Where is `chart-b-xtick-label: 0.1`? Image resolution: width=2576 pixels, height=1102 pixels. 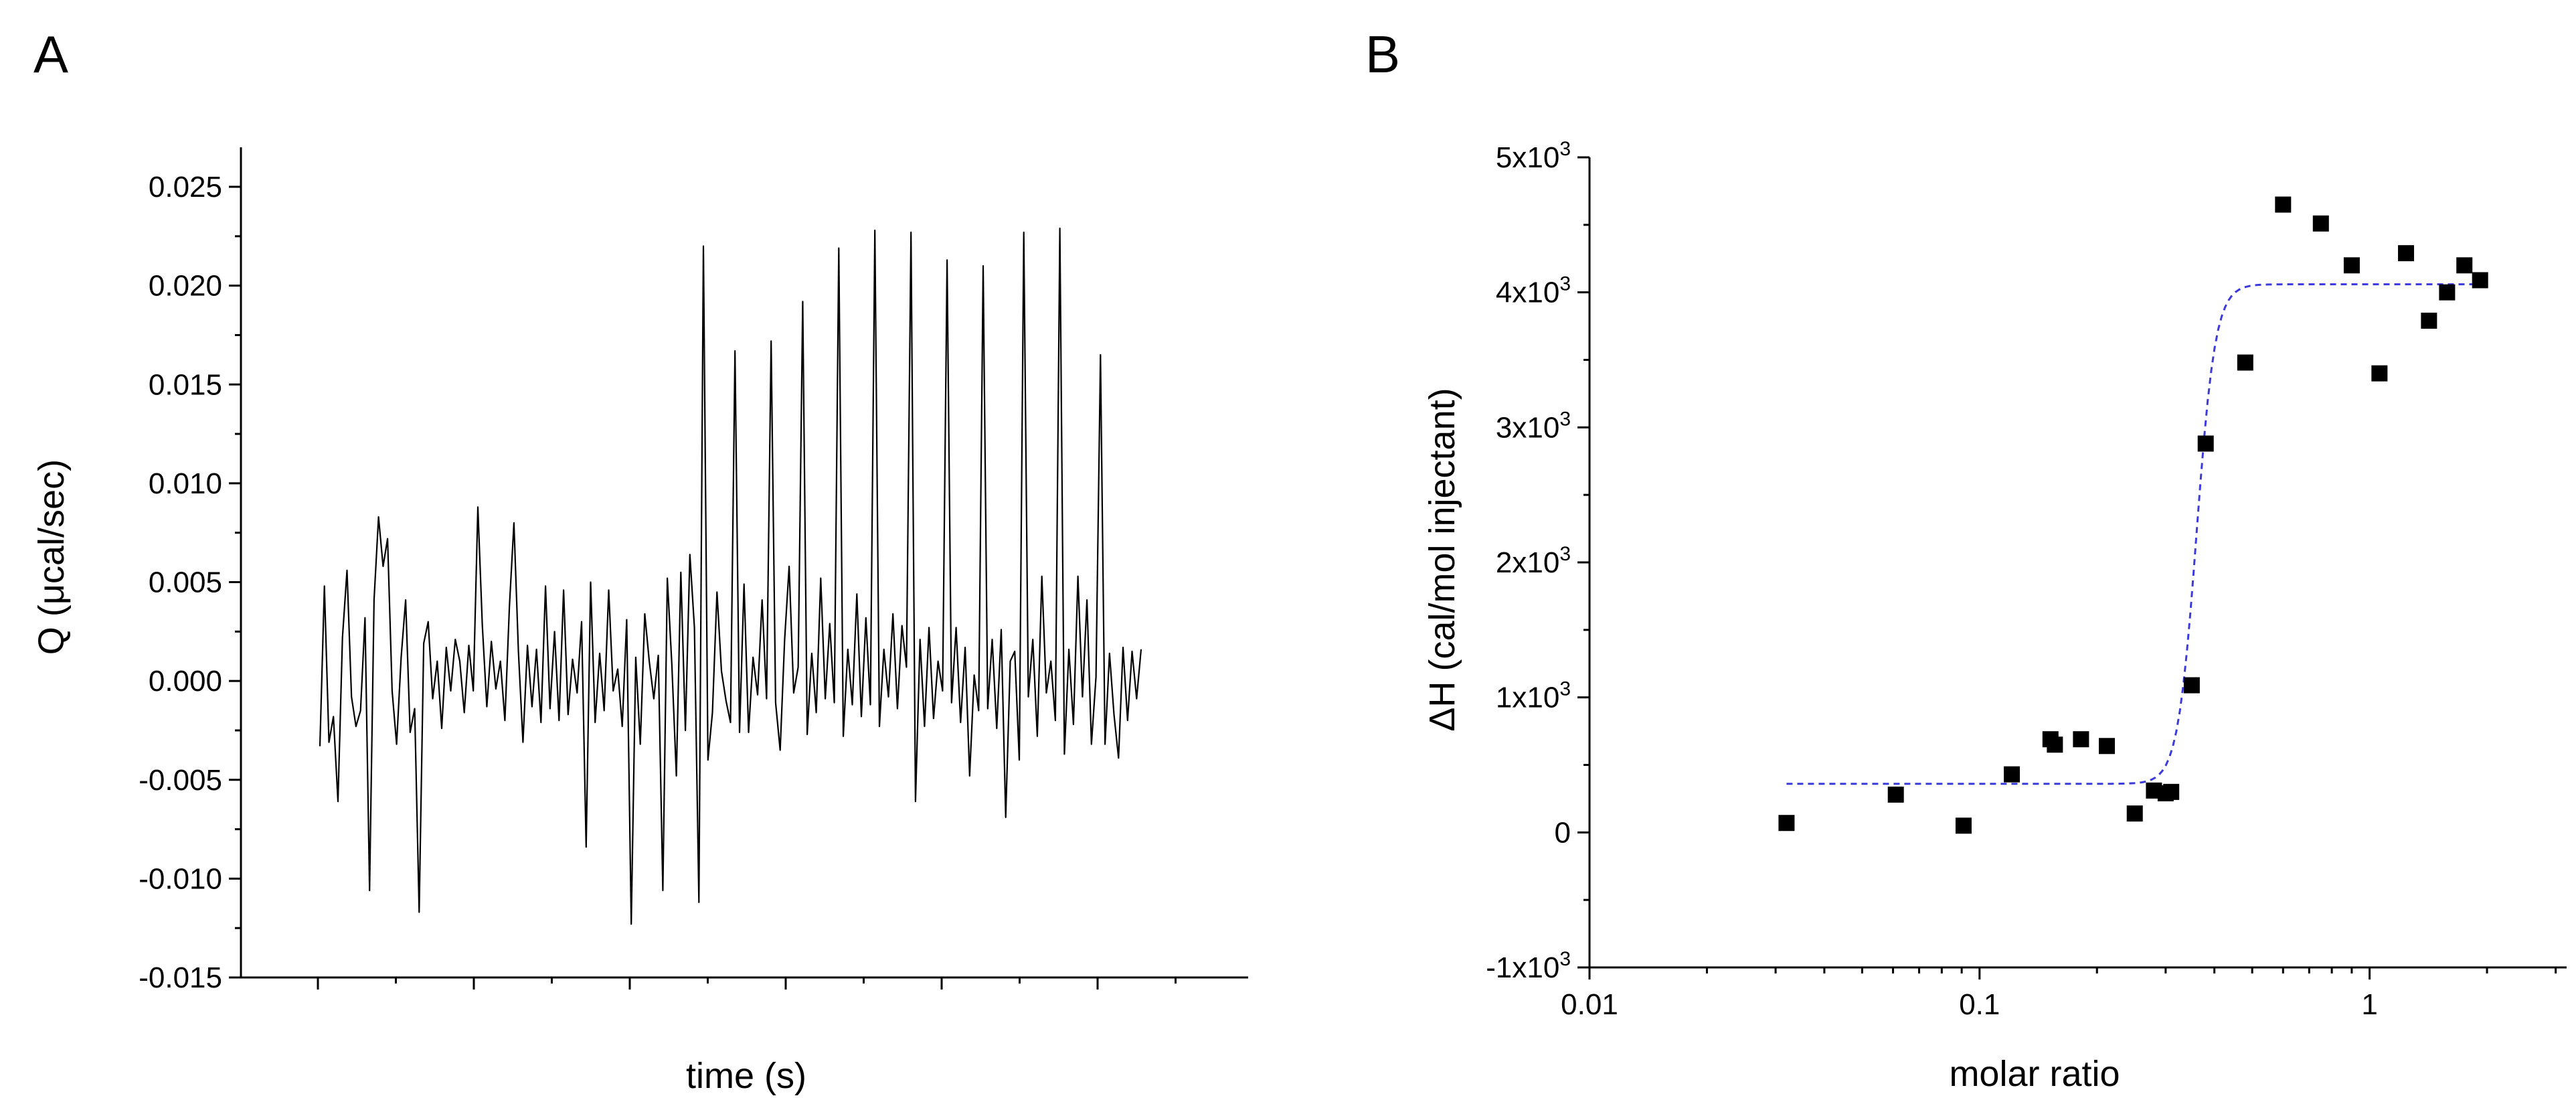 chart-b-xtick-label: 0.1 is located at coordinates (1979, 1004).